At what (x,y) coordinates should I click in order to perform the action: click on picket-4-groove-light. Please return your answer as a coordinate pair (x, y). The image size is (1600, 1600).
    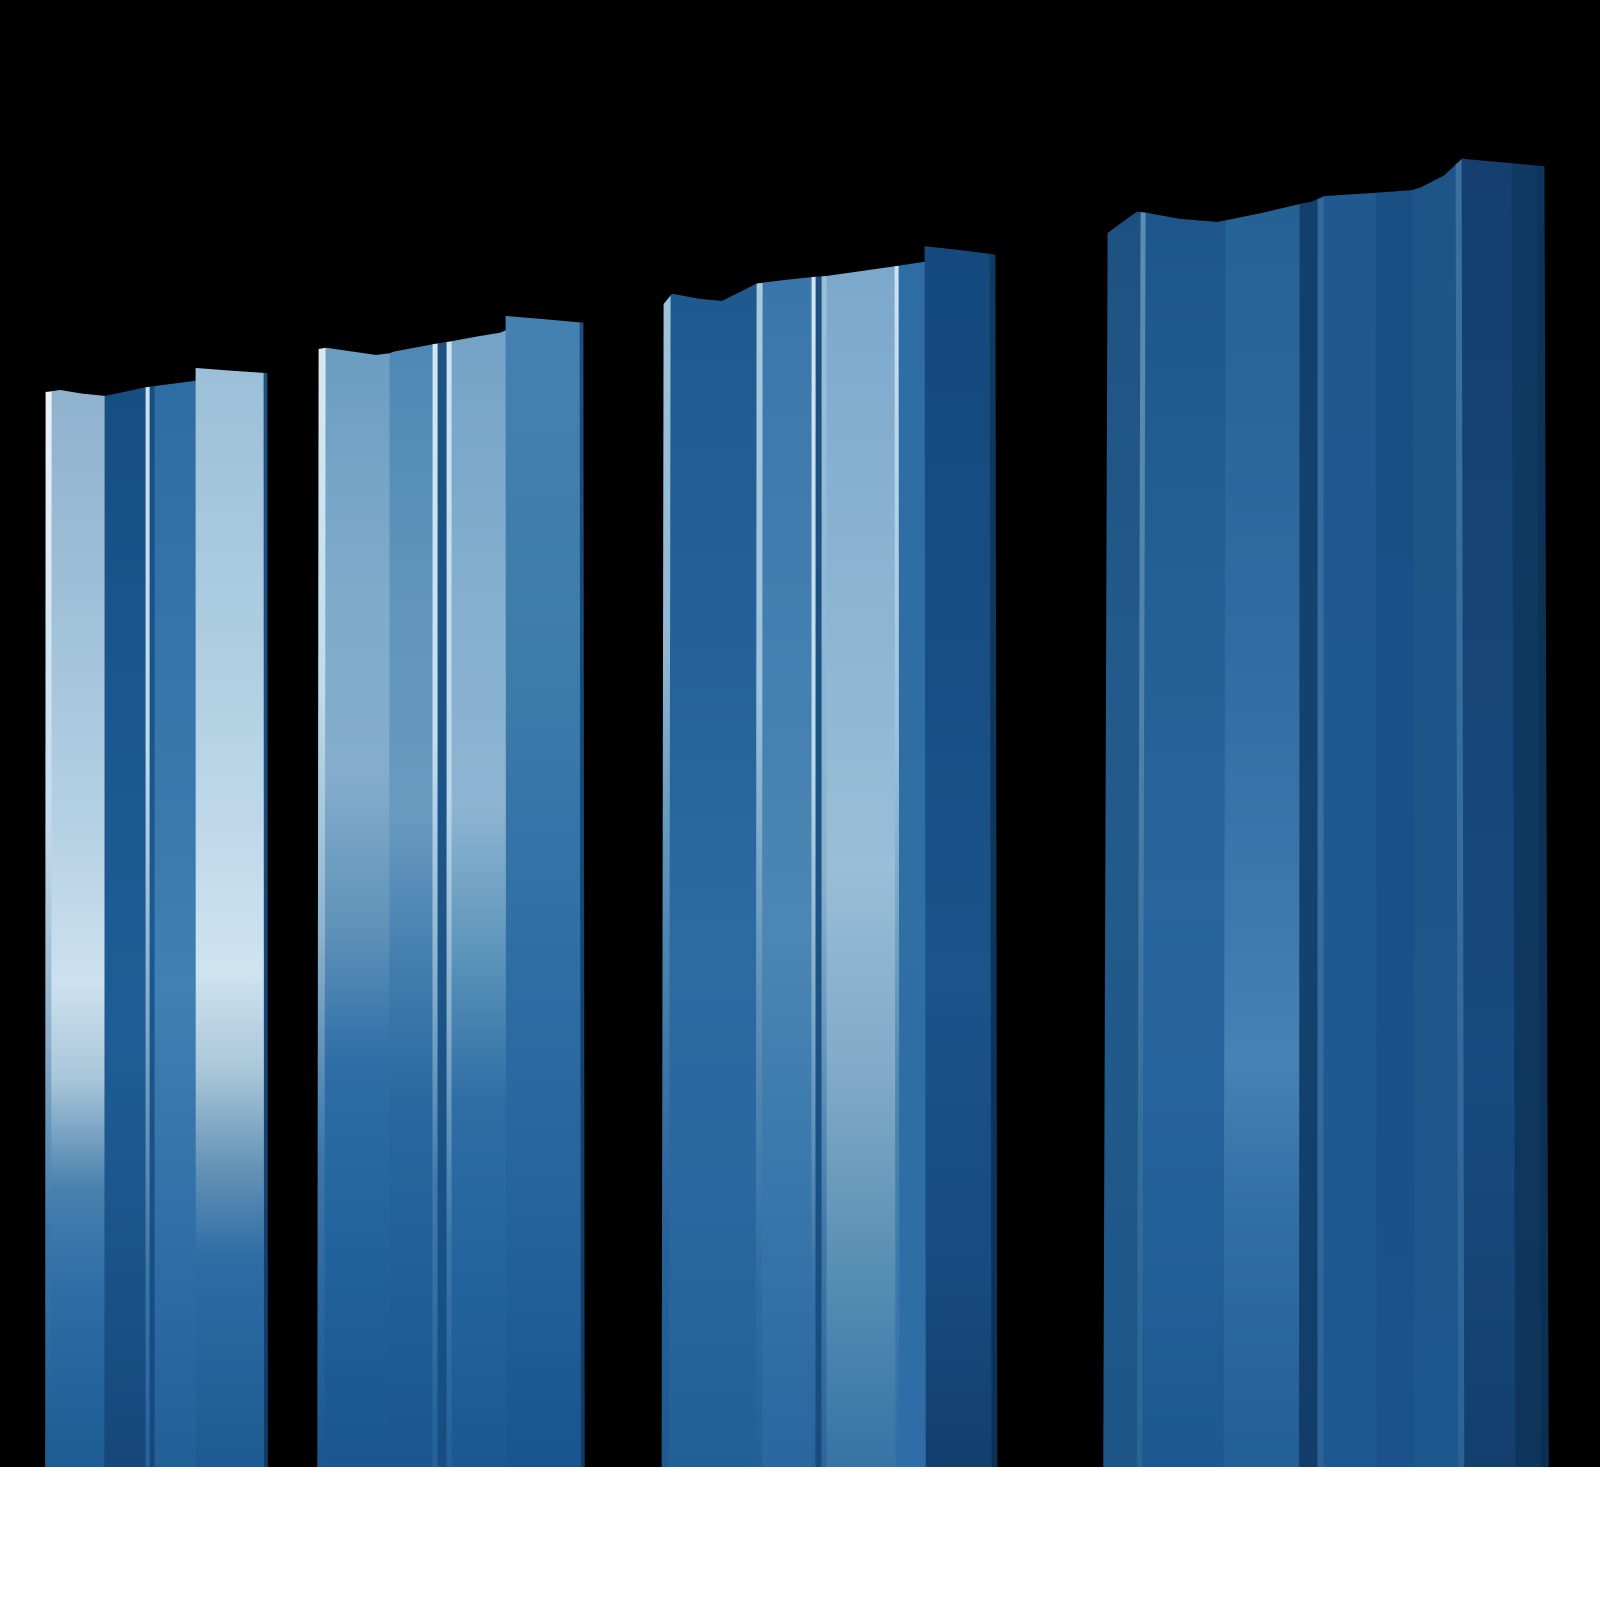
    Looking at the image, I should click on (1321, 831).